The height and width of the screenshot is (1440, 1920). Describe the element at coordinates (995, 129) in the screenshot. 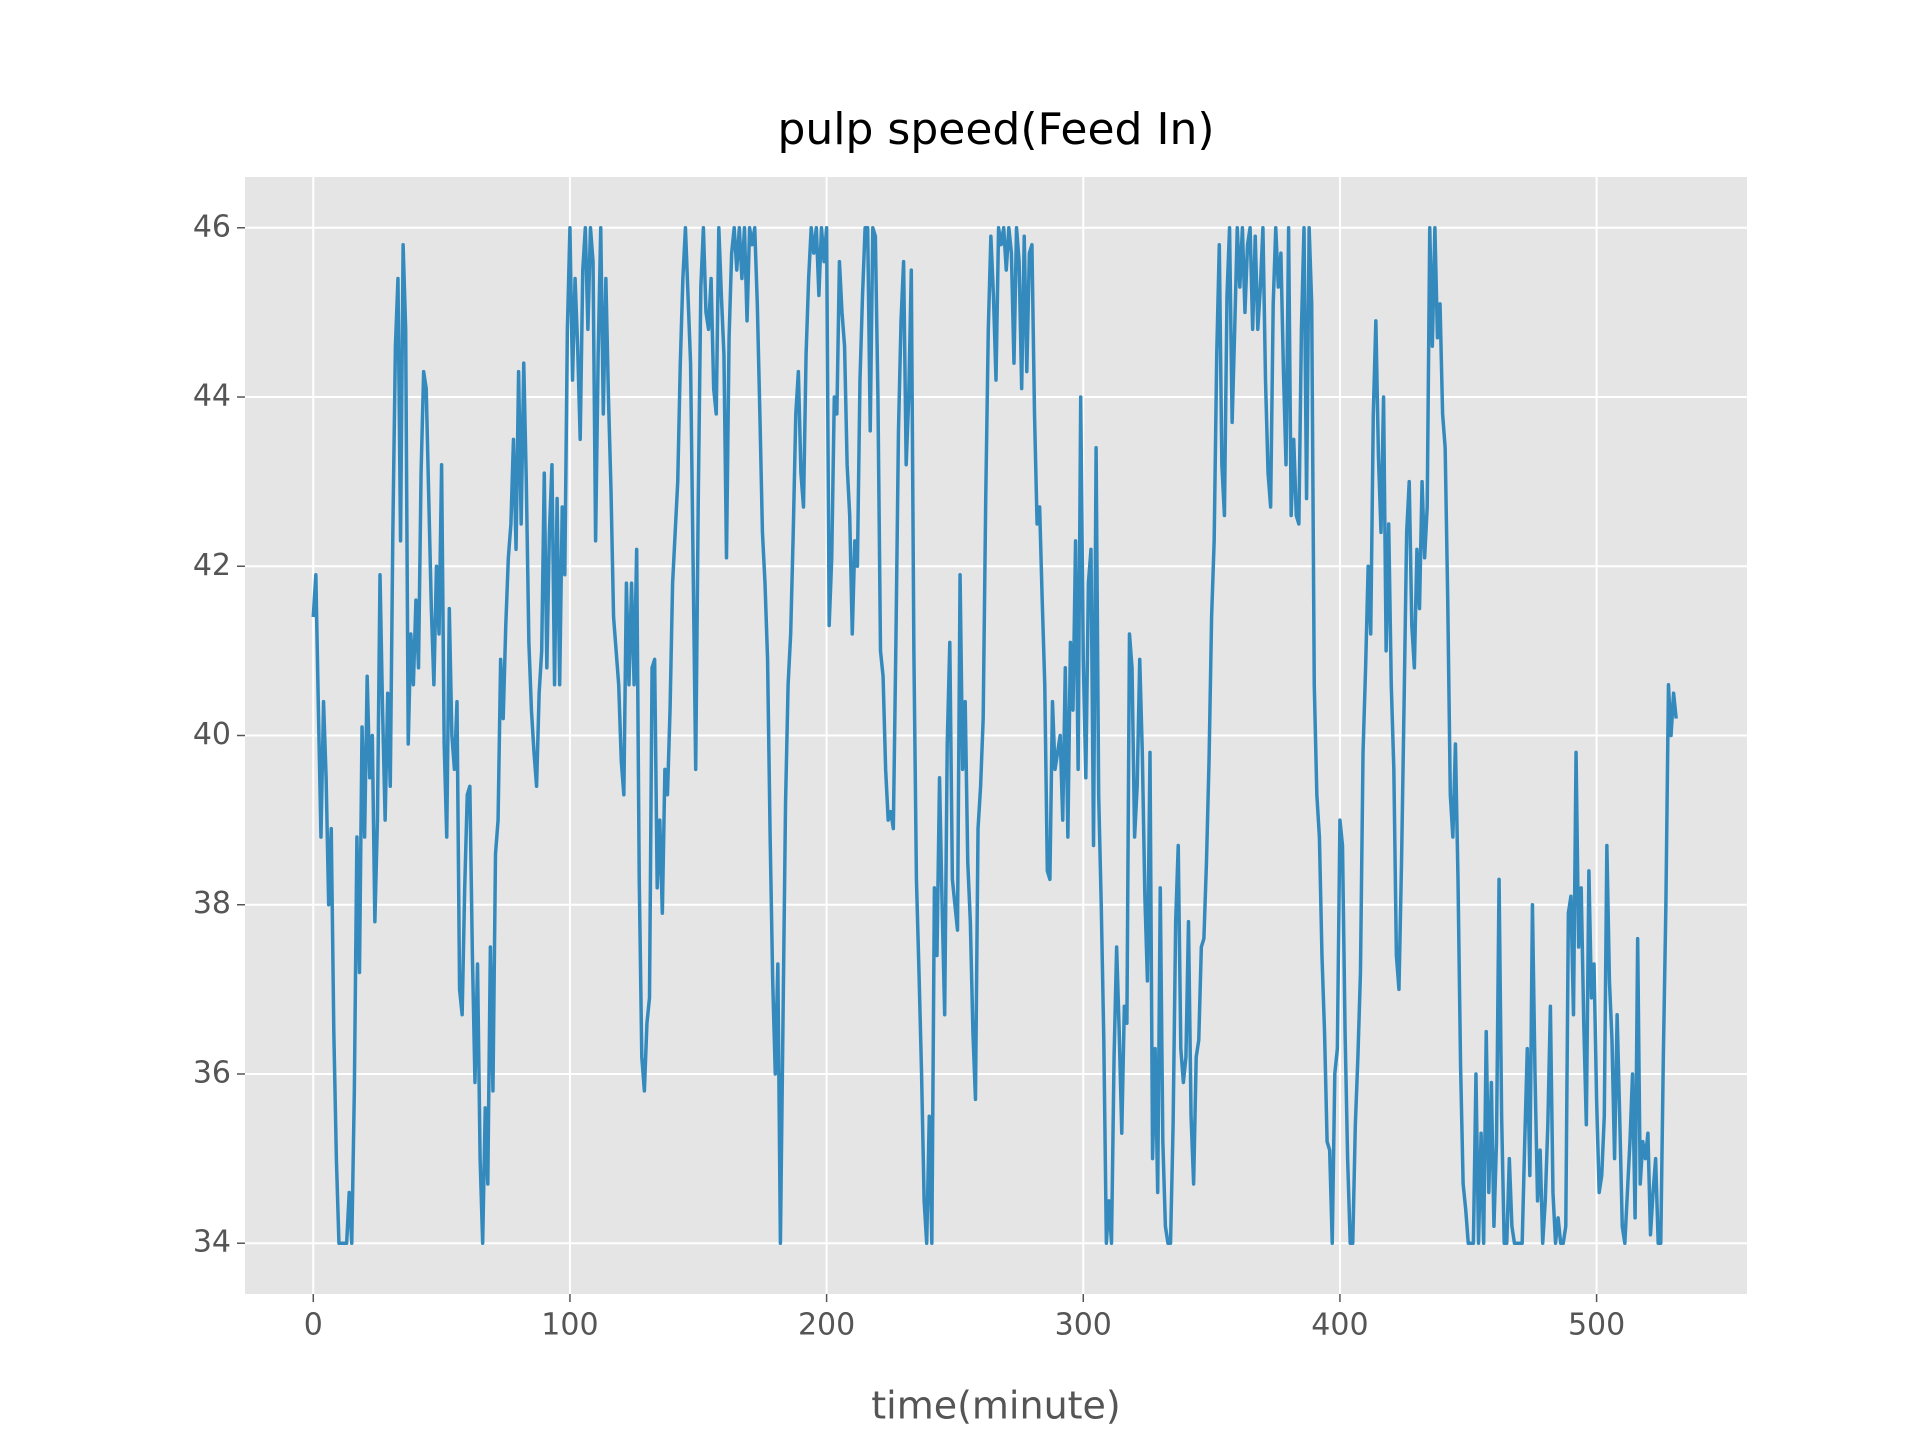

I see `chart-title: pulp speed(Feed In)` at that location.